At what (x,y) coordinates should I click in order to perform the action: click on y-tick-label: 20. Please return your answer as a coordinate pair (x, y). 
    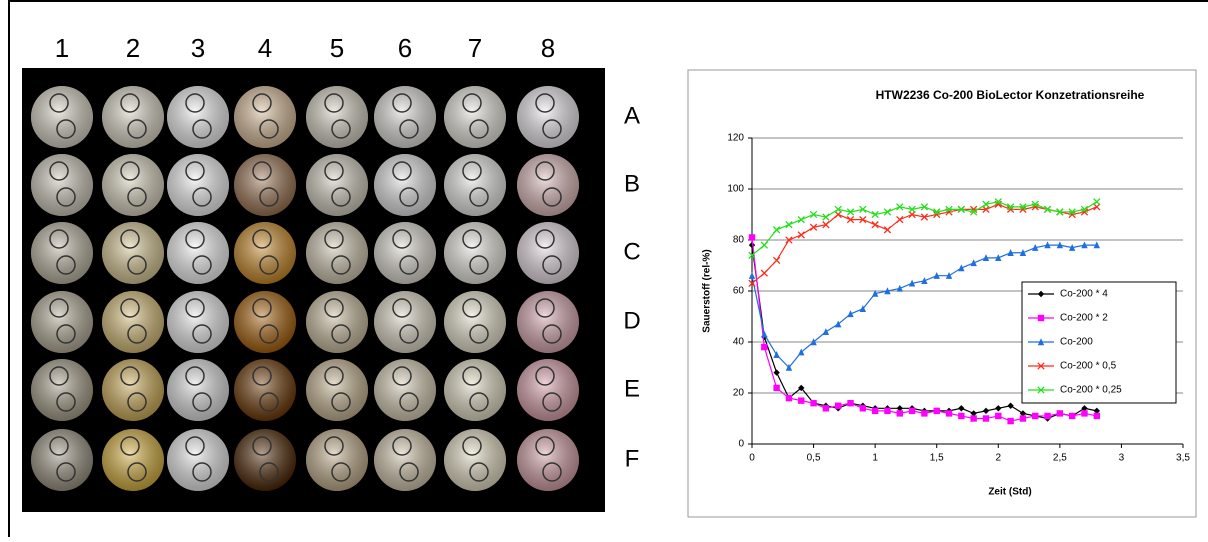
    Looking at the image, I should click on (739, 393).